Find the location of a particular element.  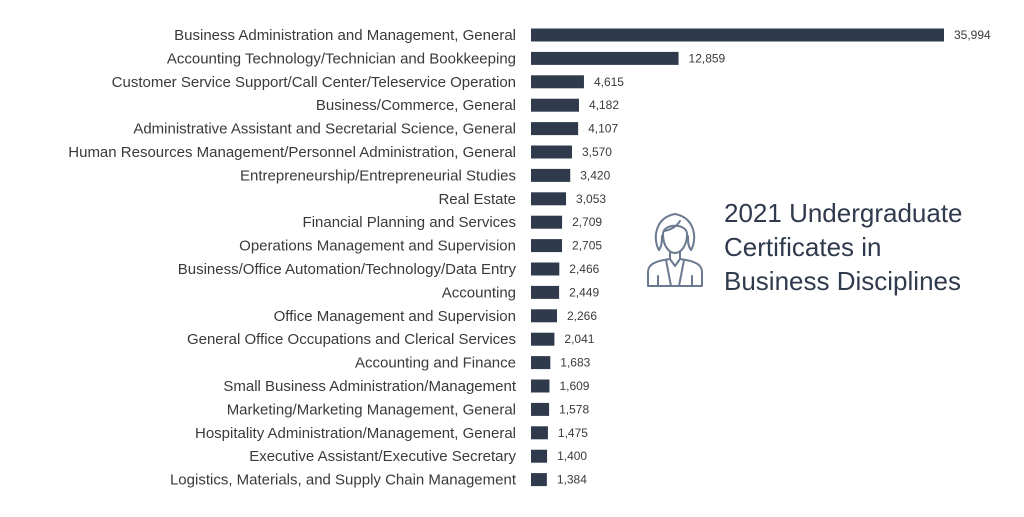

chart-title-line-2: Certificates in is located at coordinates (803, 247).